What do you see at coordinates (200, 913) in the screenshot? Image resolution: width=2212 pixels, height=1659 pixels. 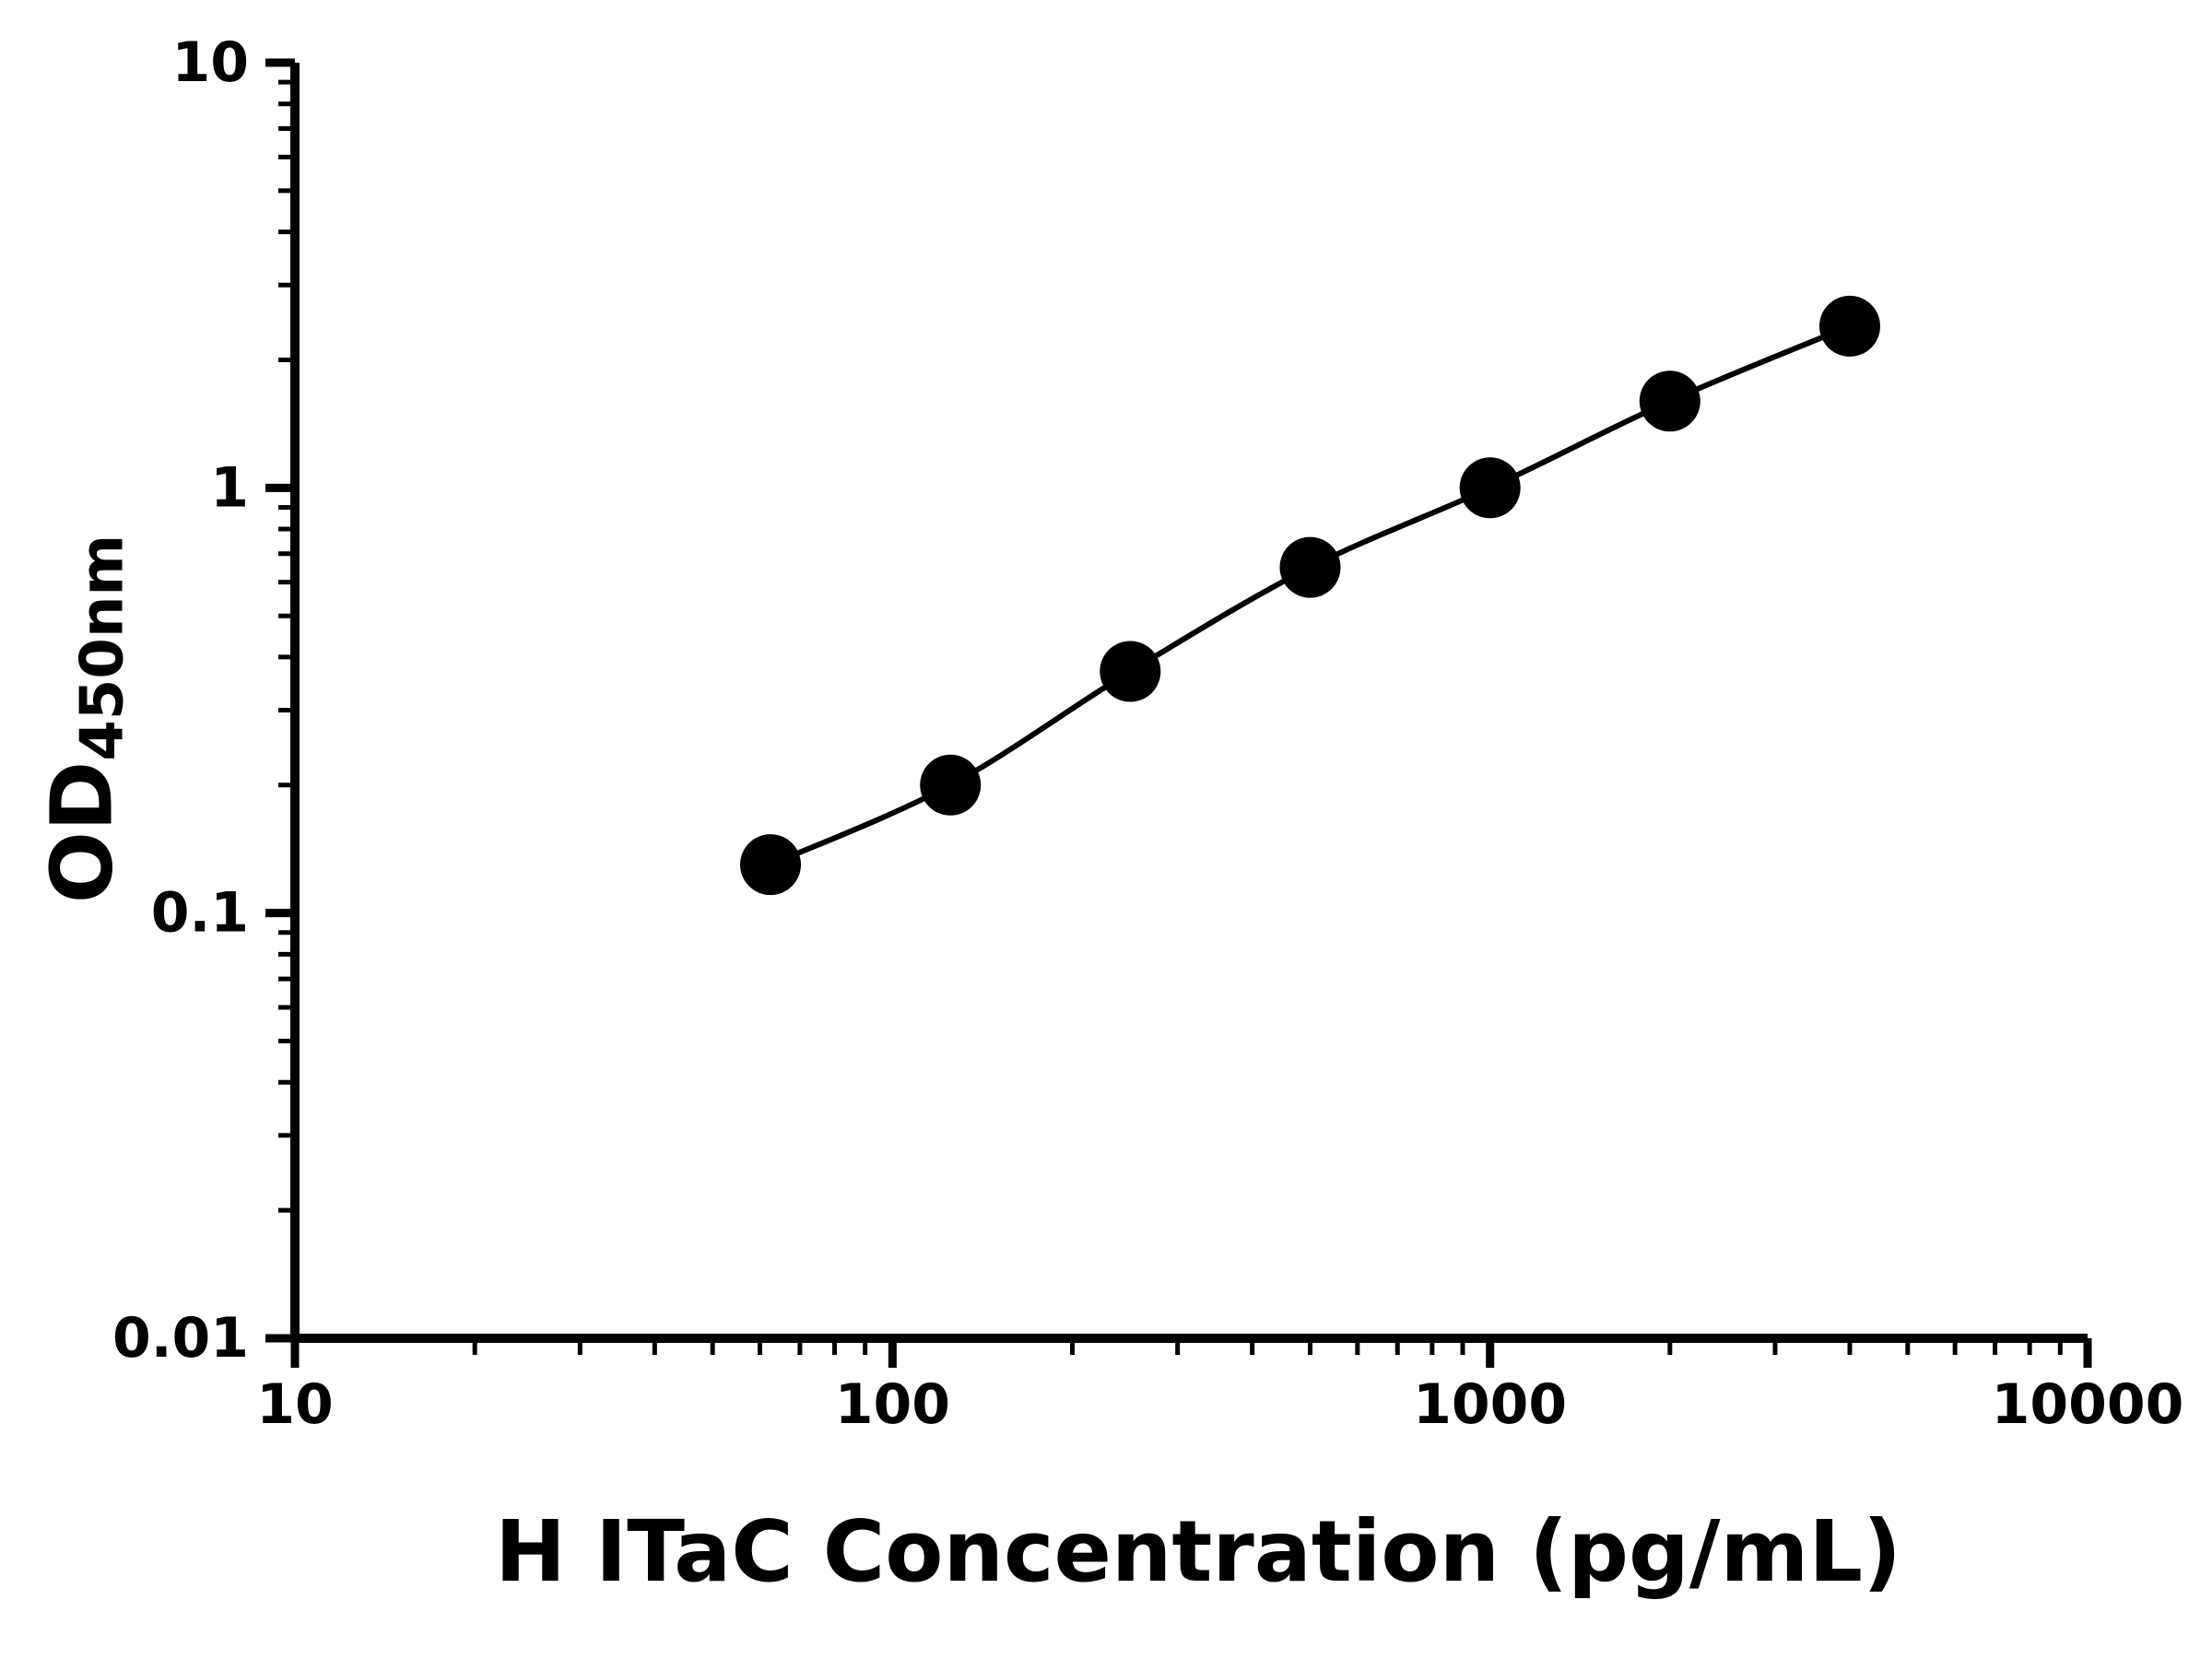 I see `y-tick-label: 0.1` at bounding box center [200, 913].